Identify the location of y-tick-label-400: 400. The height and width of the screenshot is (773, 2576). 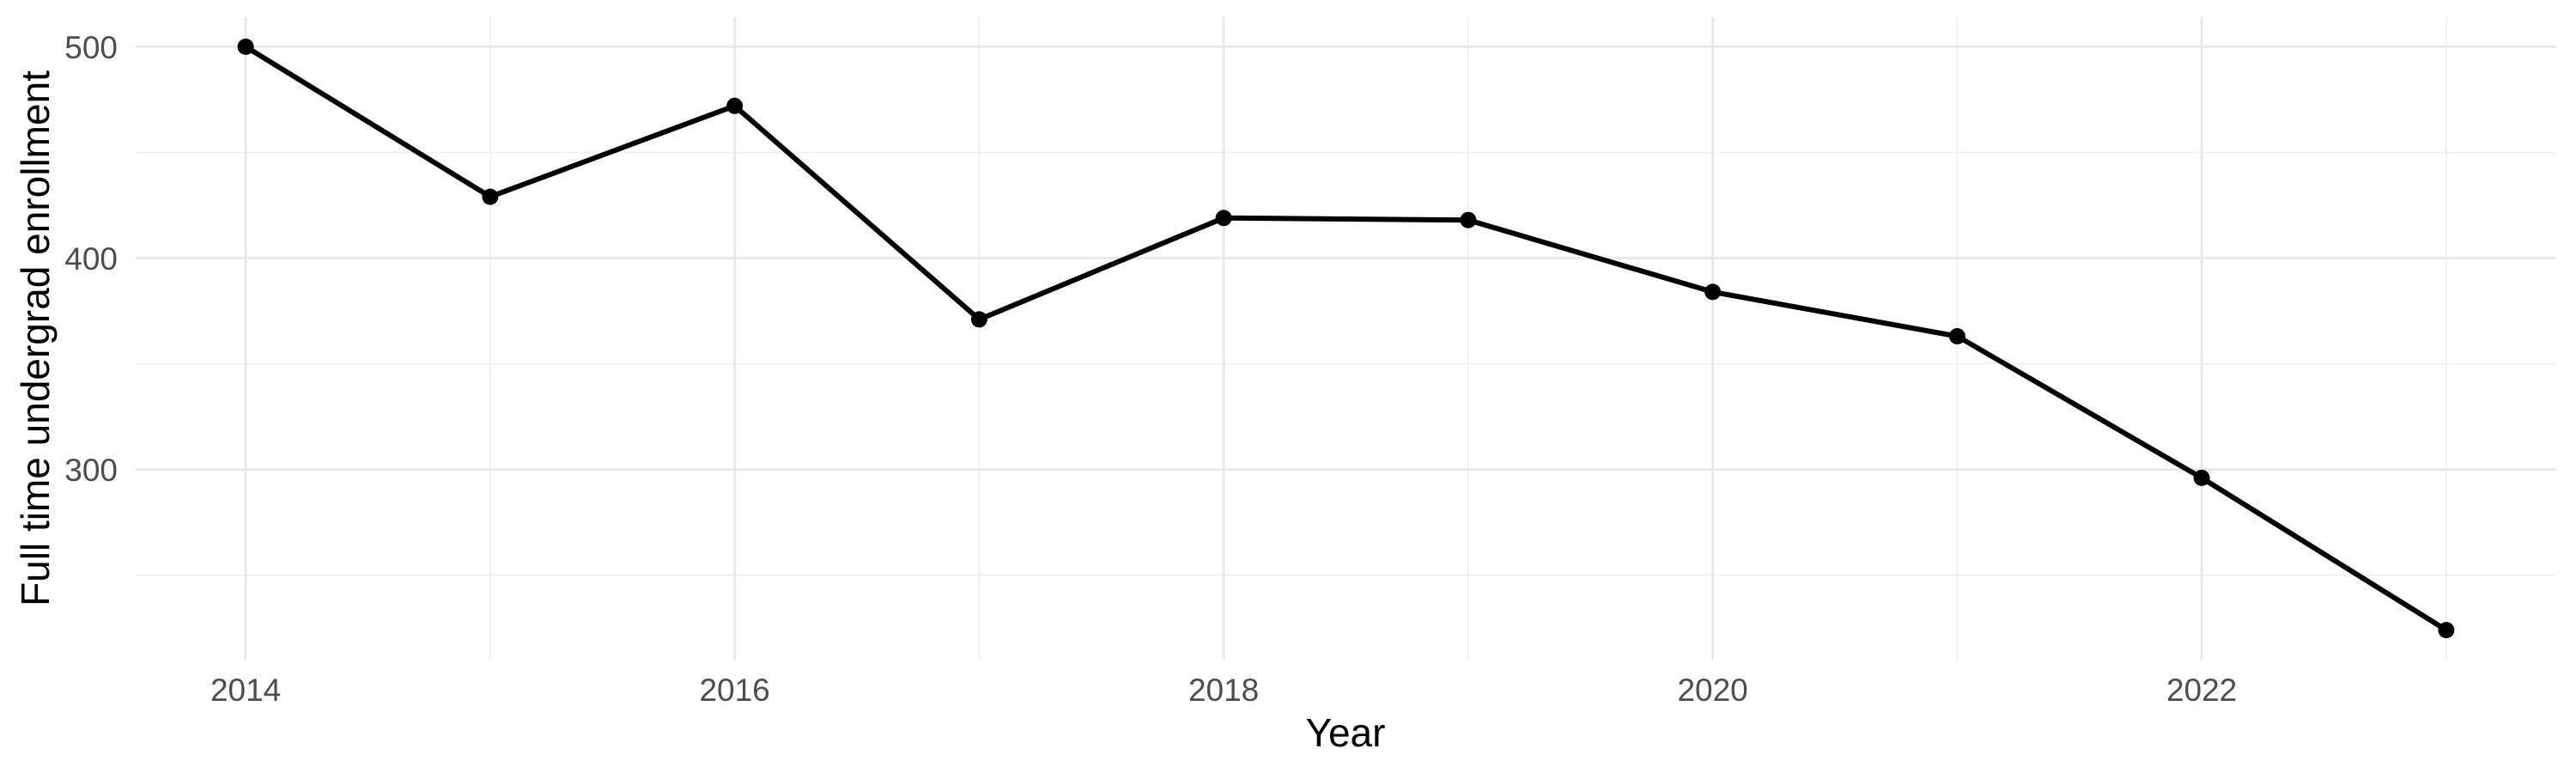
(91, 259).